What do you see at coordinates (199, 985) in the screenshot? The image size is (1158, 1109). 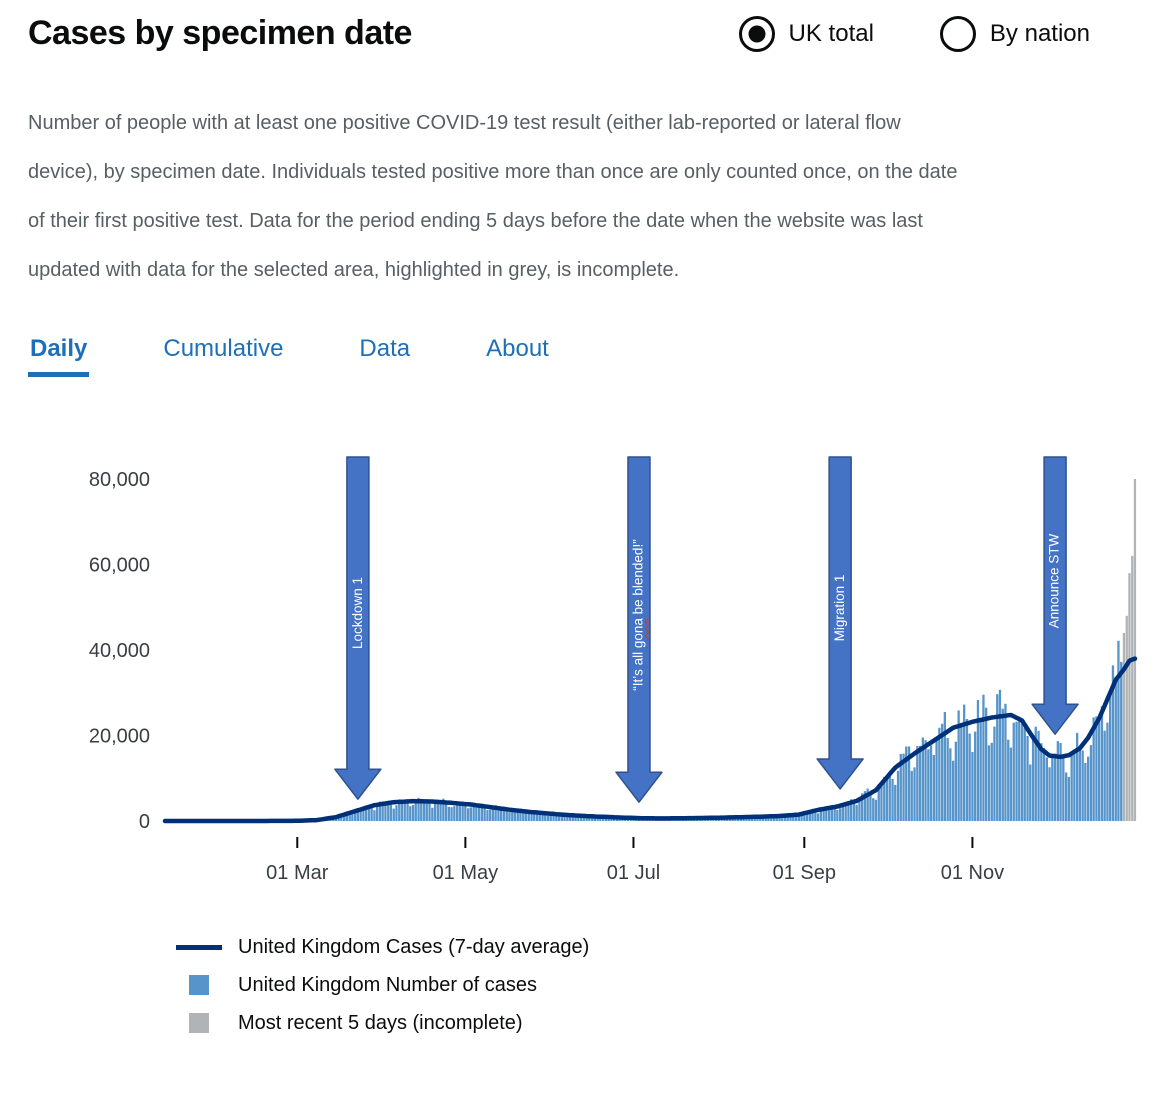 I see `bar-swatch-icon` at bounding box center [199, 985].